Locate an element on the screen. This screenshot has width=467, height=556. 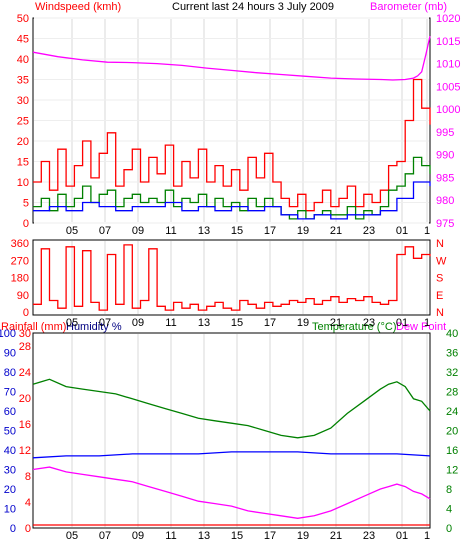
wind-tick-label: 45 is located at coordinates (23, 40).